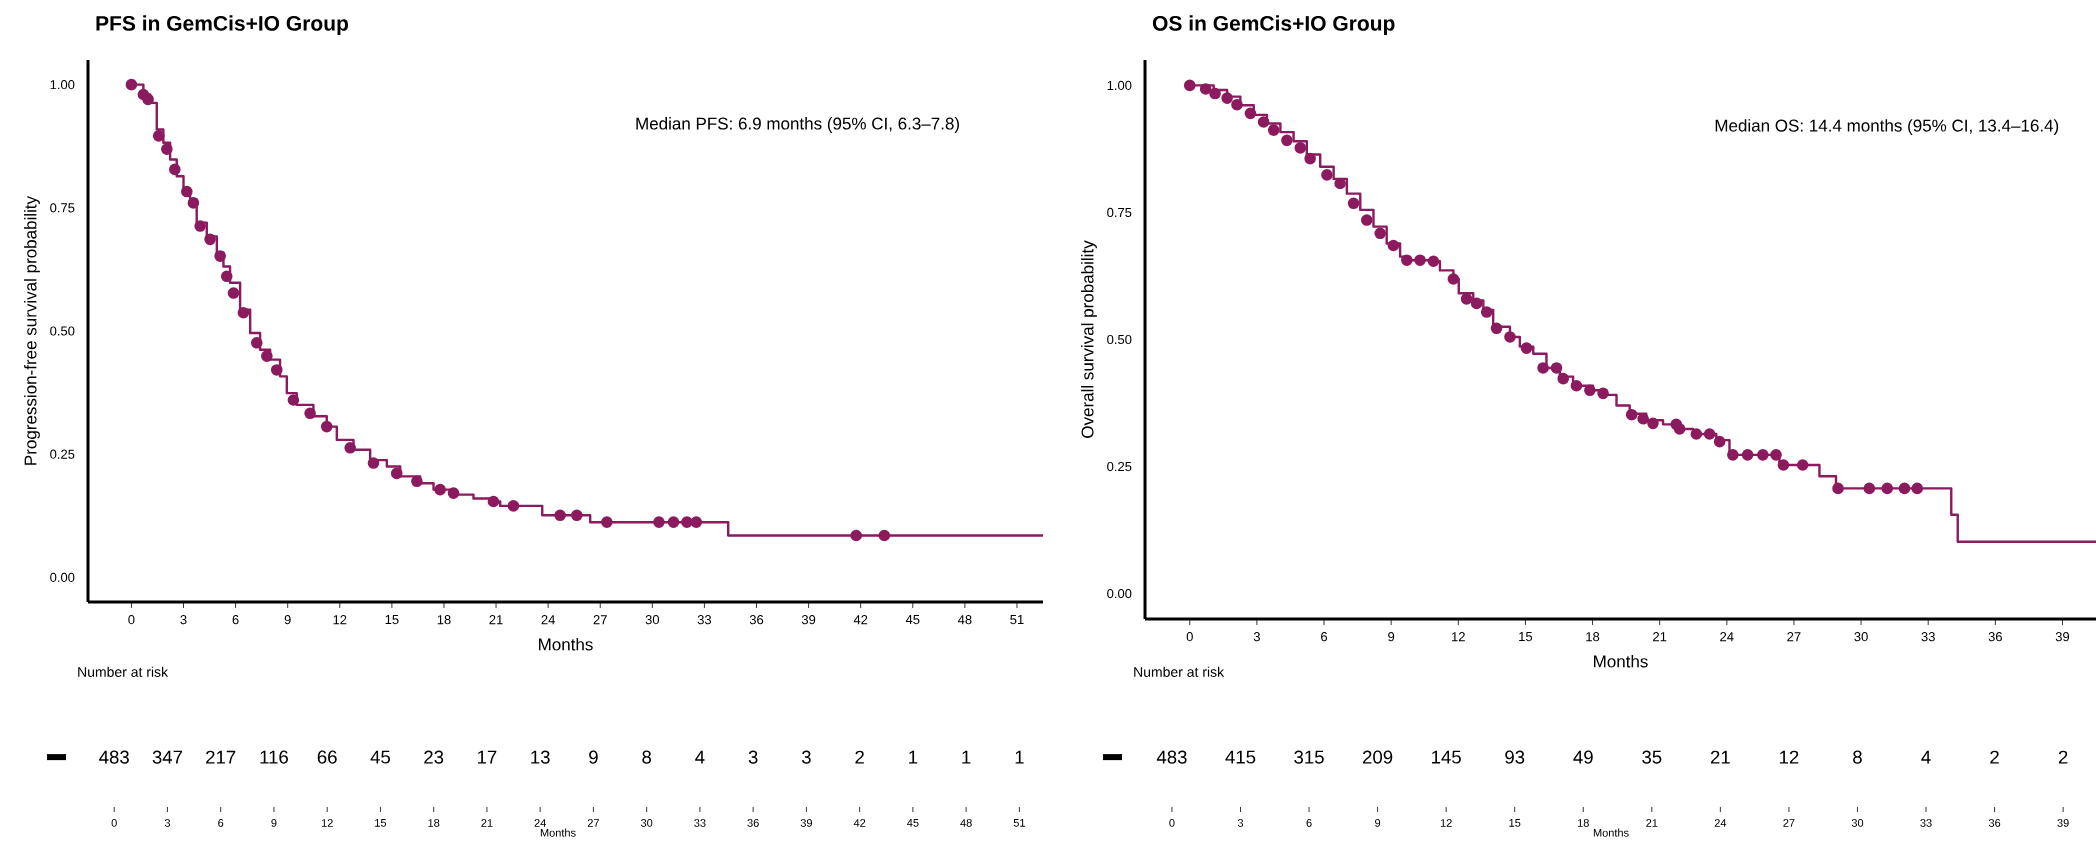 Image resolution: width=2096 pixels, height=846 pixels. What do you see at coordinates (2062, 637) in the screenshot?
I see `x-tick-label: 39` at bounding box center [2062, 637].